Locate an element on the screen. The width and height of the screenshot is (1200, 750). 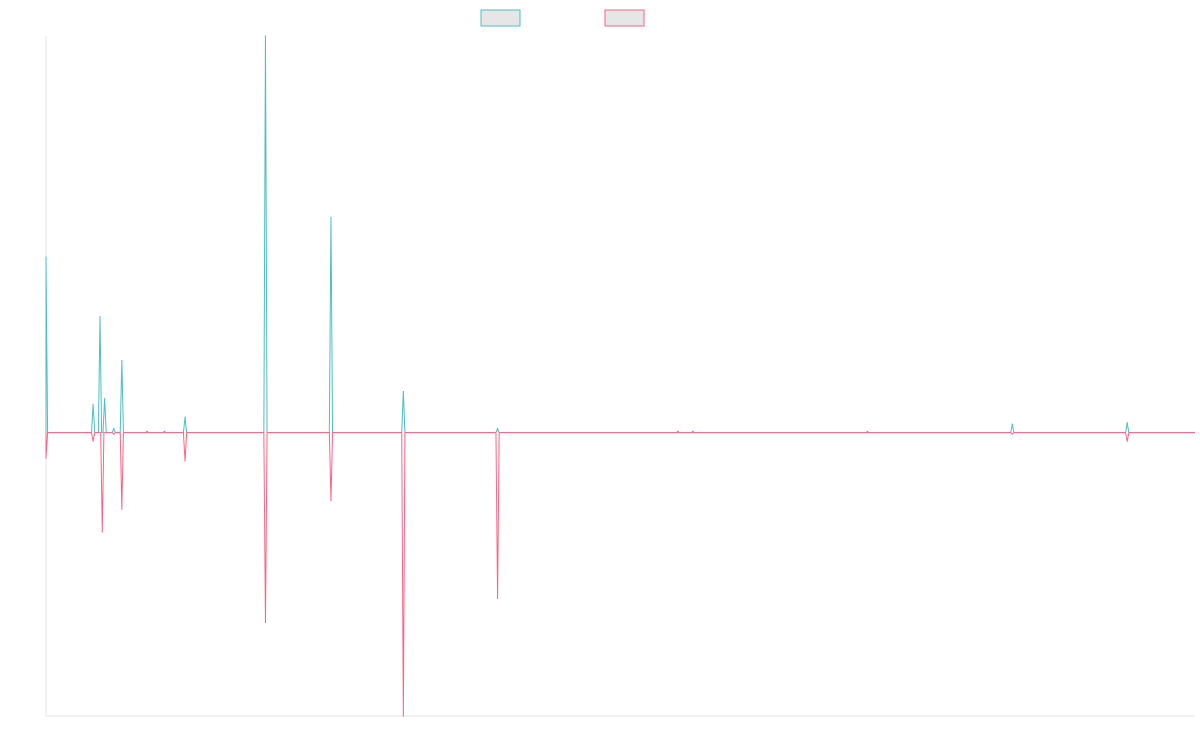
legend is located at coordinates (562, 18).